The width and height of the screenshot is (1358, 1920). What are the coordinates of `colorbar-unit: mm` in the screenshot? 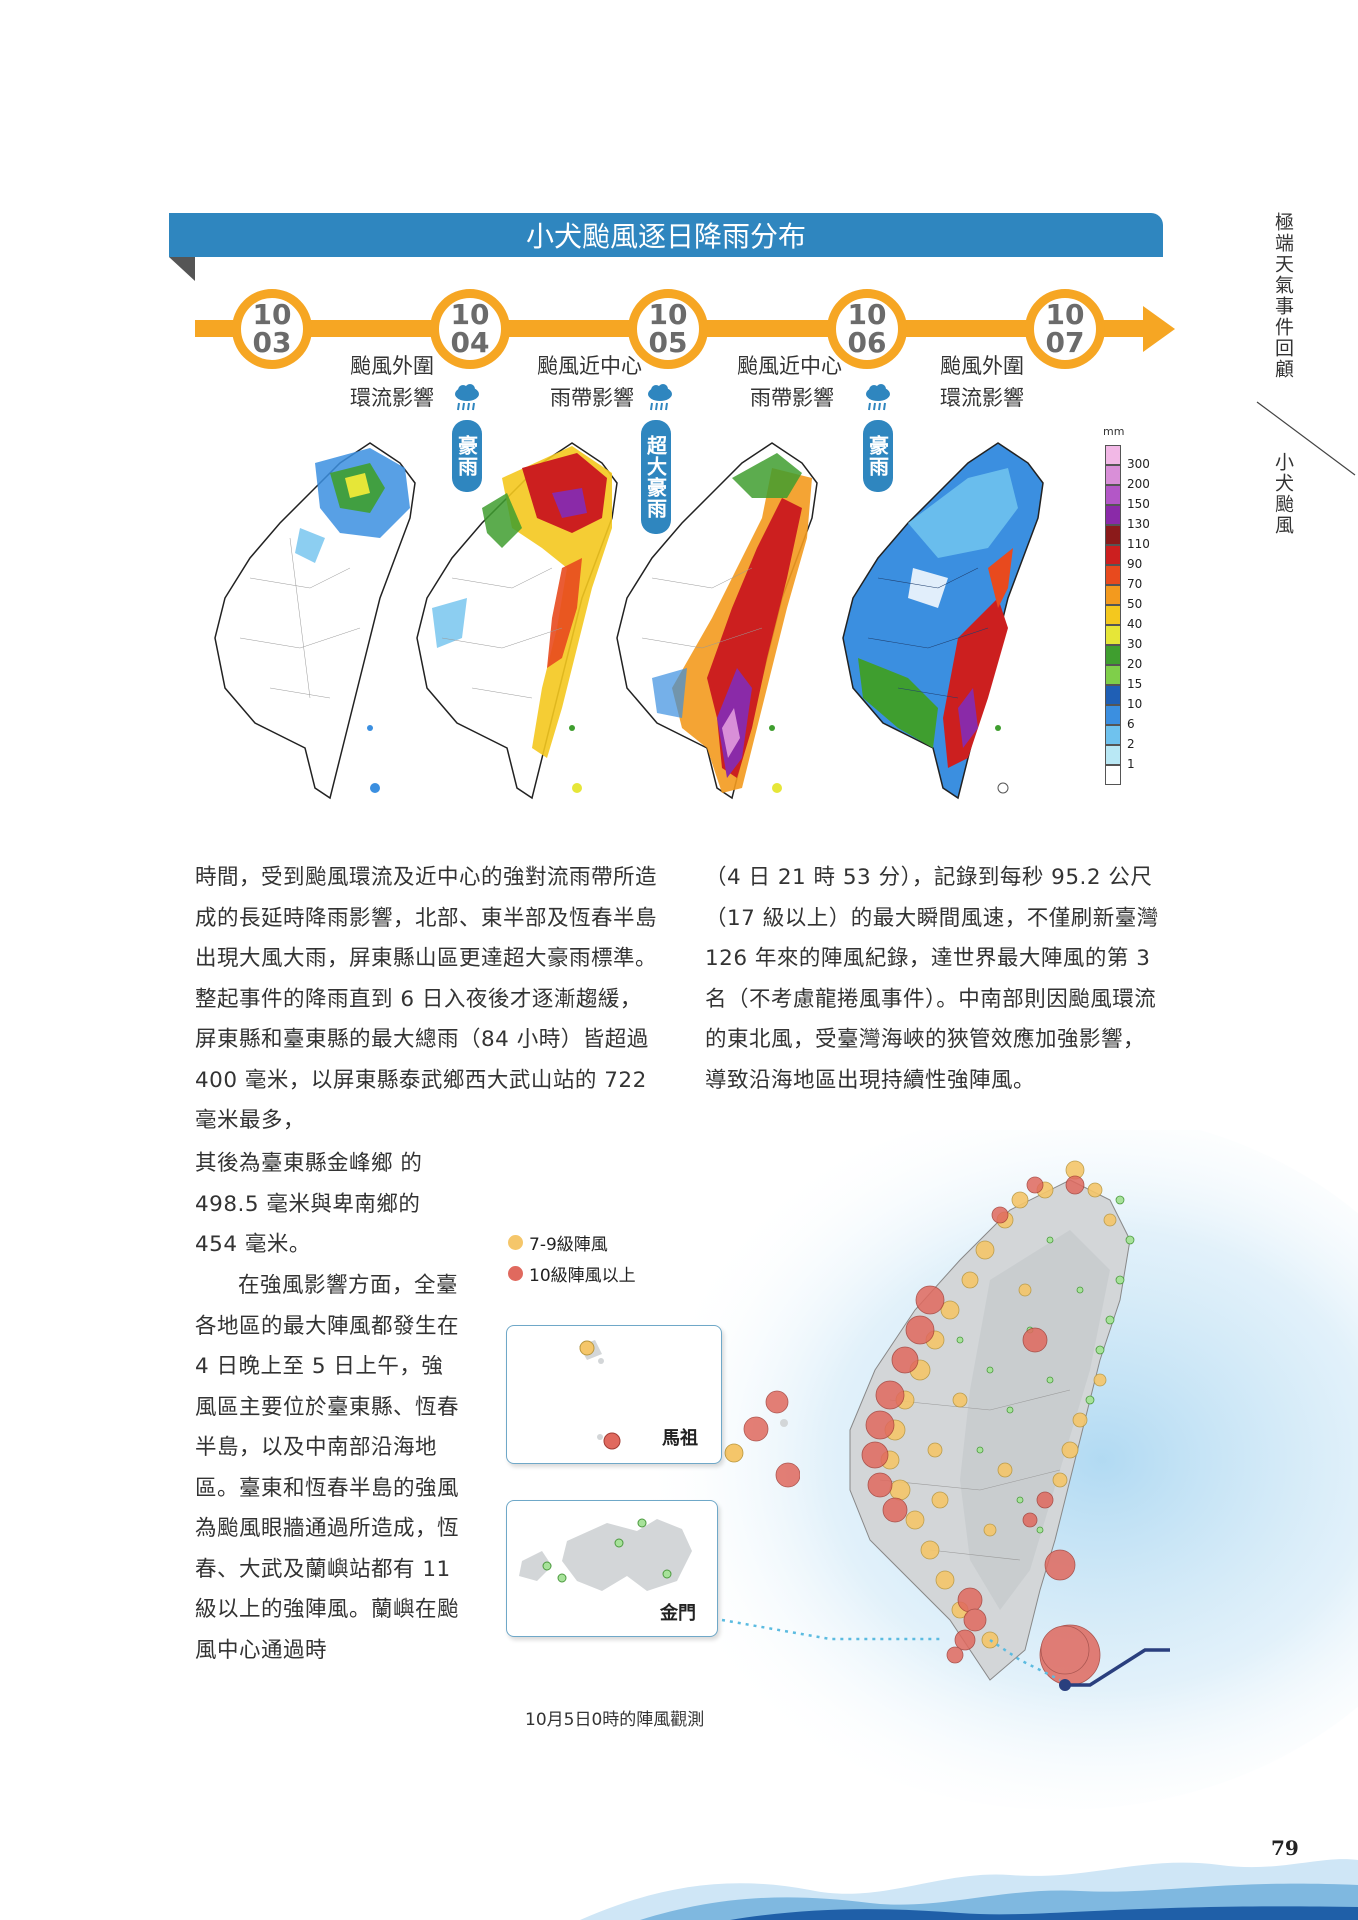 It's located at (1114, 431).